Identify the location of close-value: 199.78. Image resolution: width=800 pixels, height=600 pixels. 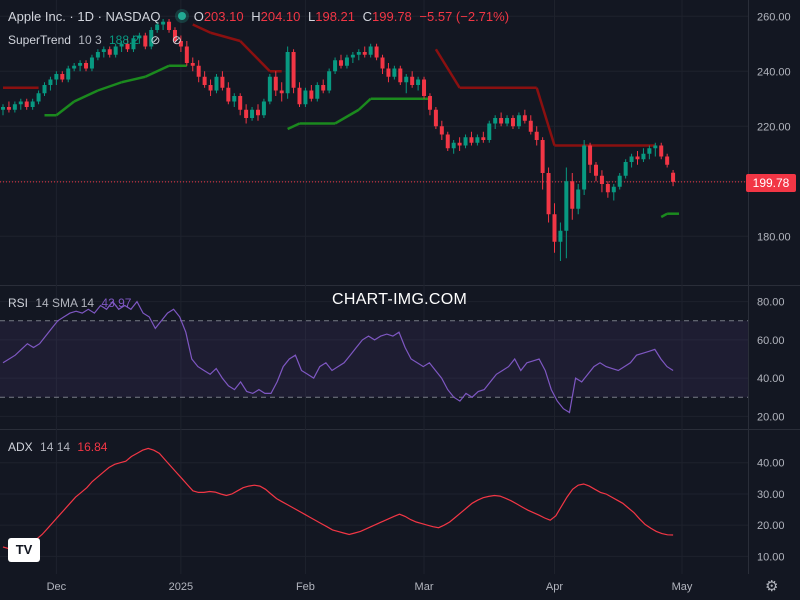
(392, 16).